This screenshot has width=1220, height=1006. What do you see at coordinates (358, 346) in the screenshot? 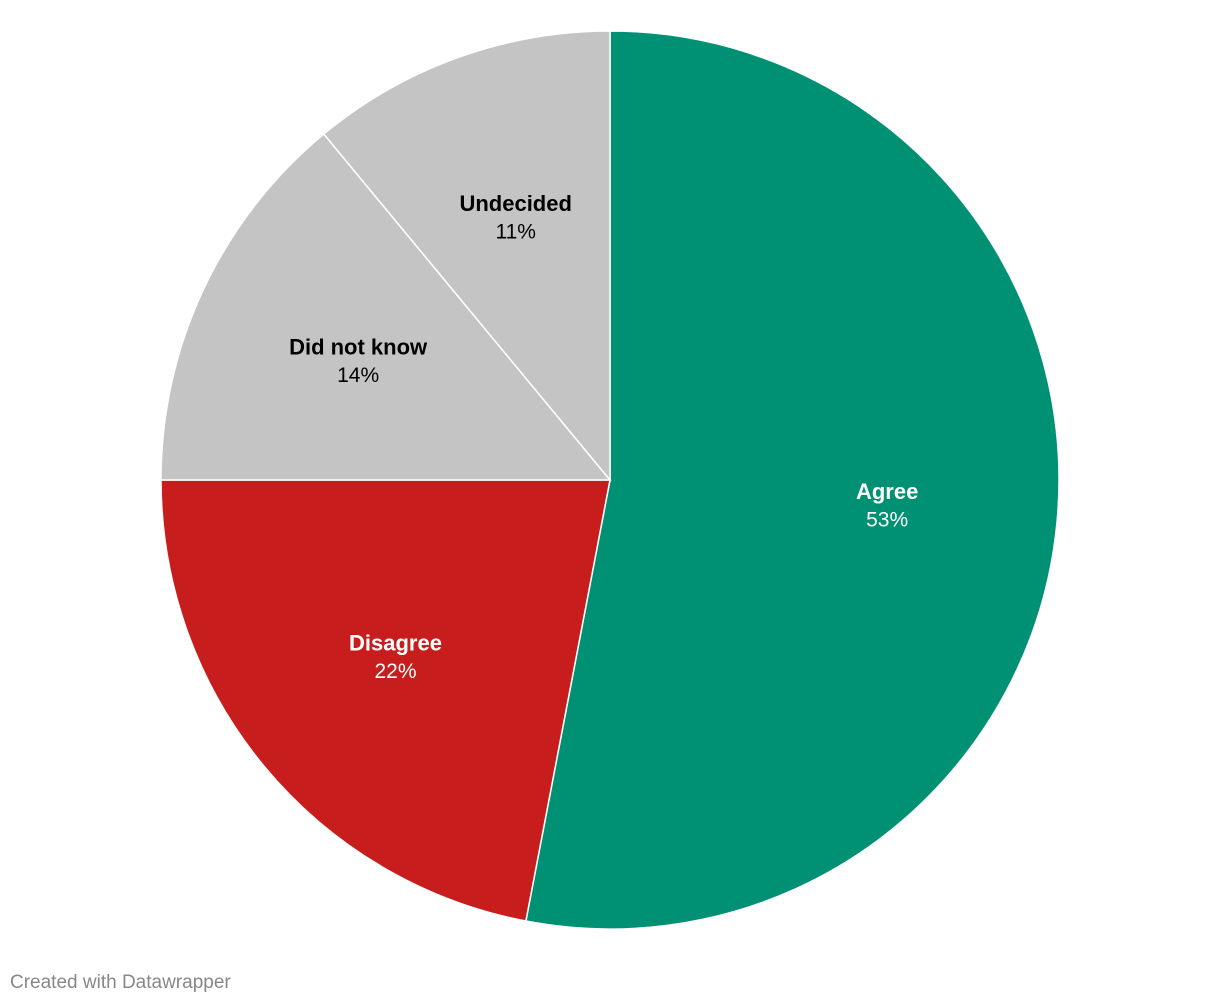
I see `slice-name: Did not know` at bounding box center [358, 346].